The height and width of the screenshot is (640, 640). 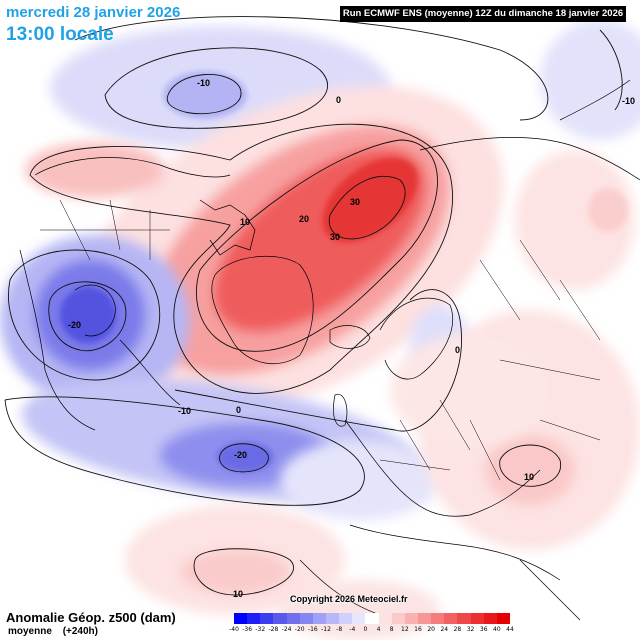 I want to click on subtitle-mean: moyenne, so click(x=30, y=631).